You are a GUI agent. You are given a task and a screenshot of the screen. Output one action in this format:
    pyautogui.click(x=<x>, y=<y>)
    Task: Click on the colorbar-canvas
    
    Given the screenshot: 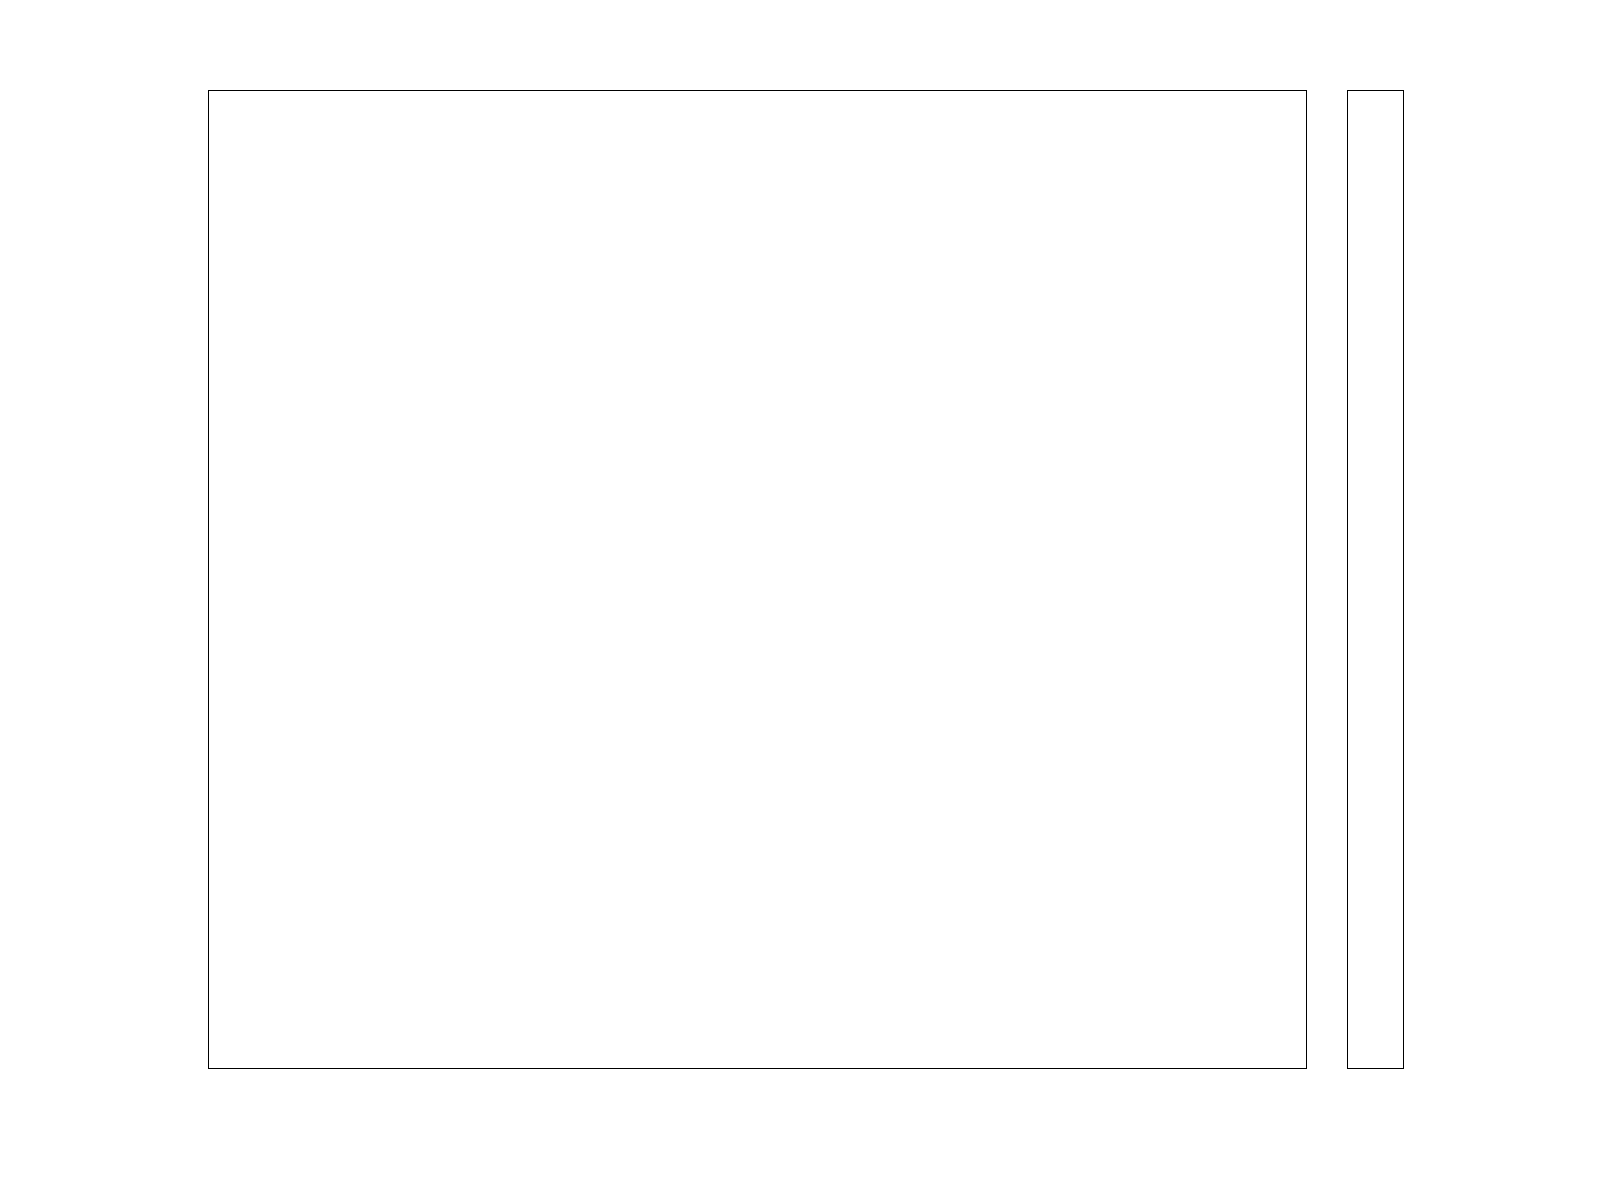 What is the action you would take?
    pyautogui.click(x=1375, y=579)
    